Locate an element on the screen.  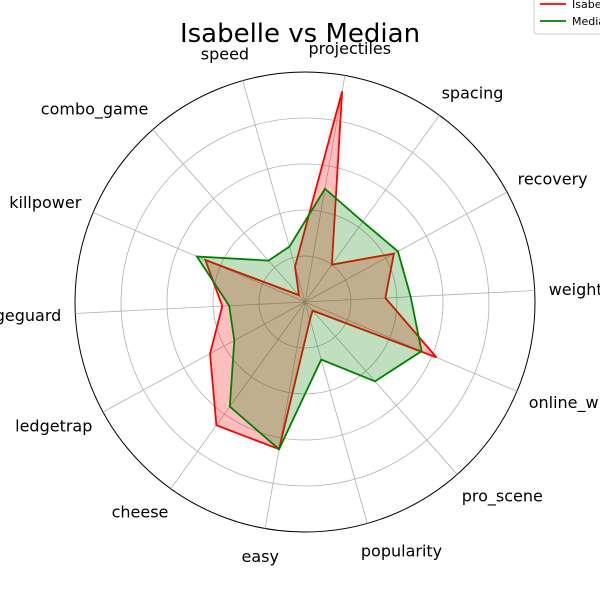
grid-ring is located at coordinates (305, 302).